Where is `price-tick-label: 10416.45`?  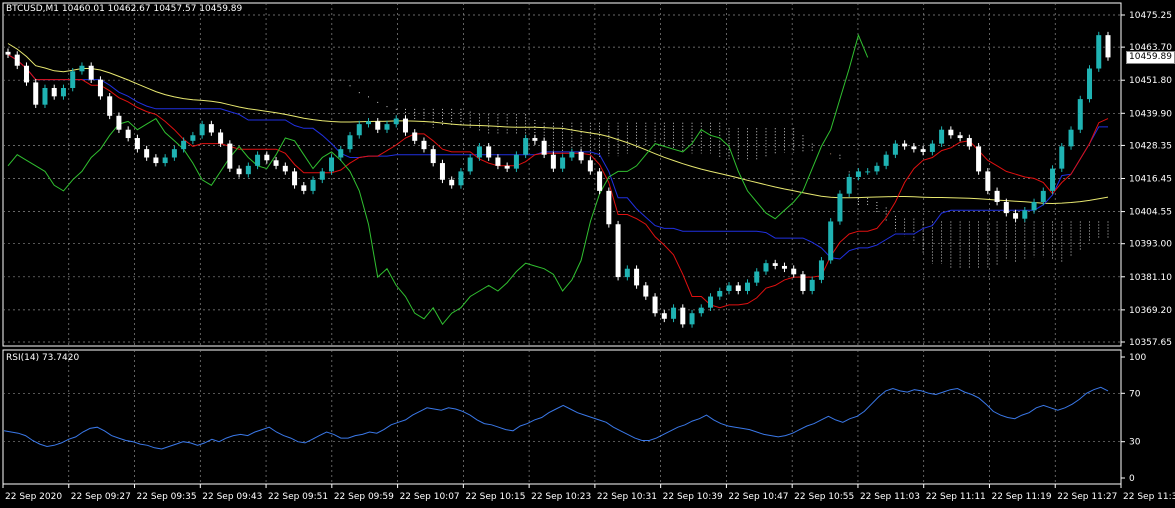
price-tick-label: 10416.45 is located at coordinates (1150, 180).